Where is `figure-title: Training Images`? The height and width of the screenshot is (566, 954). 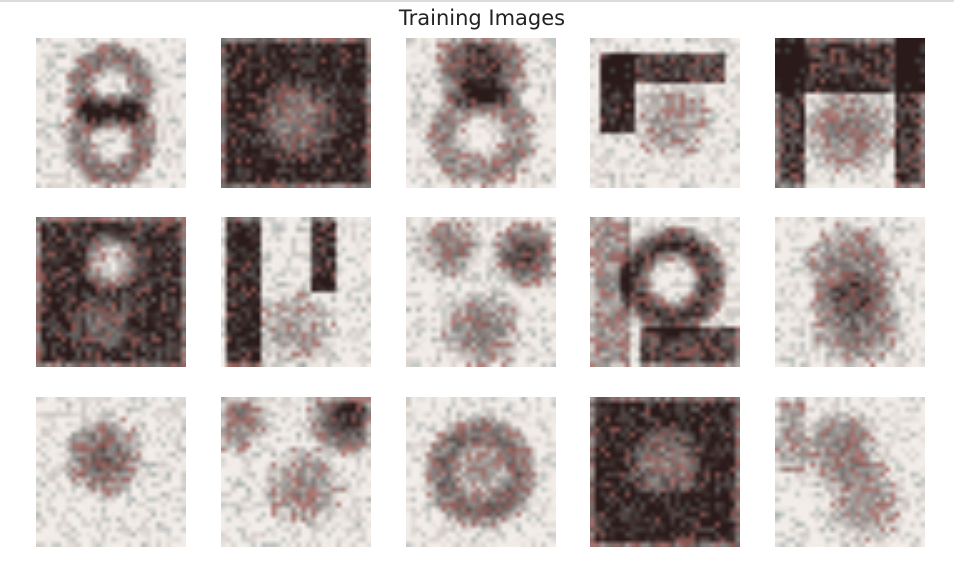 figure-title: Training Images is located at coordinates (482, 18).